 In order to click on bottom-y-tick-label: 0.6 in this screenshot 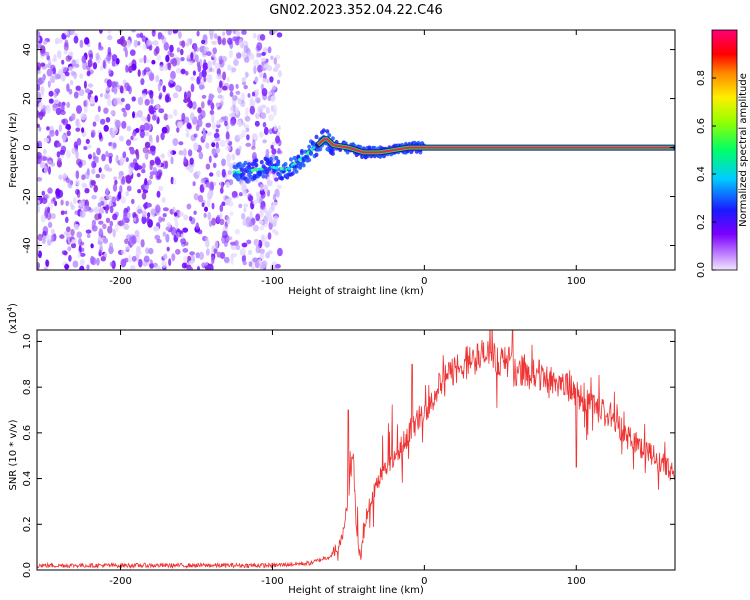, I will do `click(27, 433)`.